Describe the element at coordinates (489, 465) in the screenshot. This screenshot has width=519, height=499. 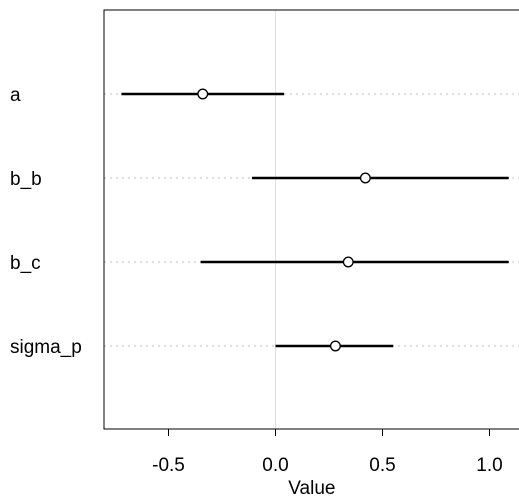
I see `x-tick-label: 1.0` at that location.